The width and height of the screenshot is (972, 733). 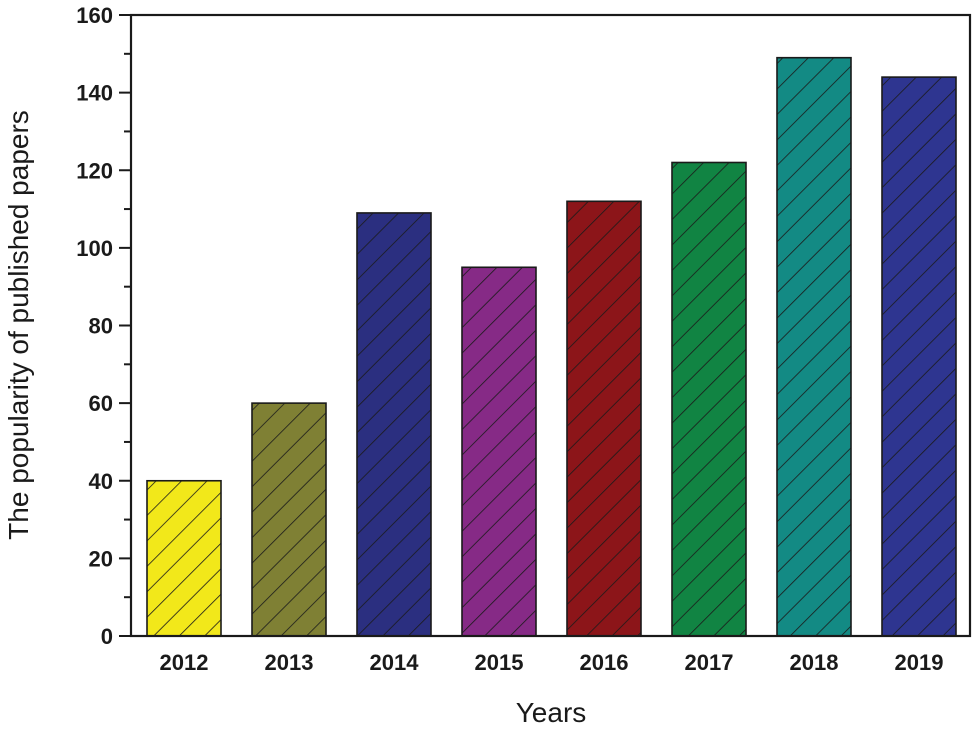 I want to click on x-tick-label: 2016, so click(x=604, y=662).